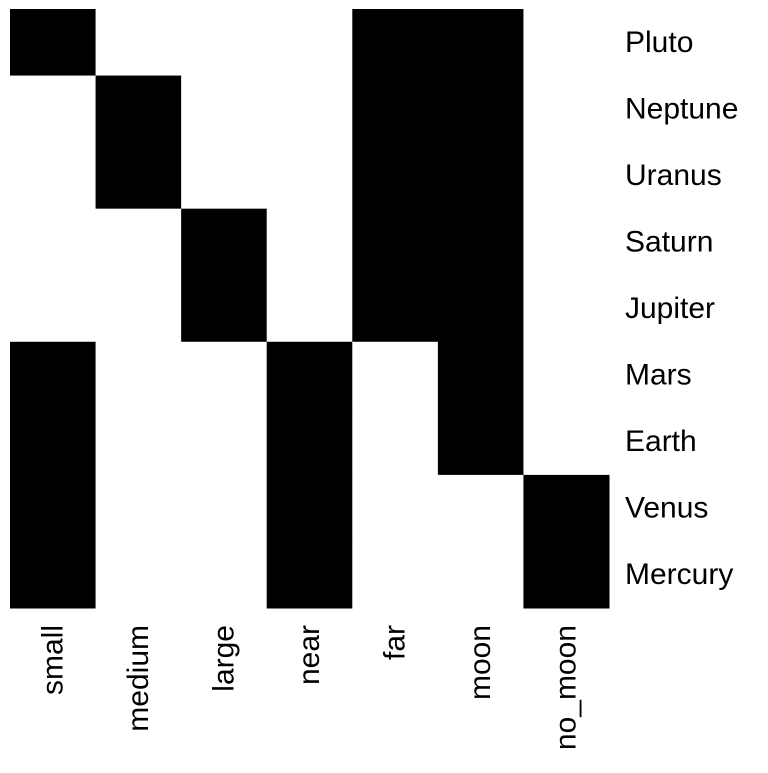  Describe the element at coordinates (223, 658) in the screenshot. I see `column-label-large: large` at that location.